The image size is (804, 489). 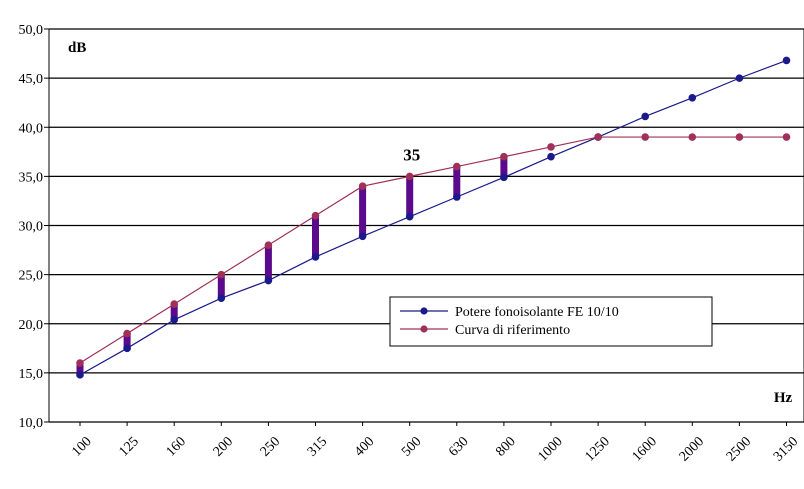 What do you see at coordinates (512, 330) in the screenshot?
I see `legend-label: Curva di riferimento` at bounding box center [512, 330].